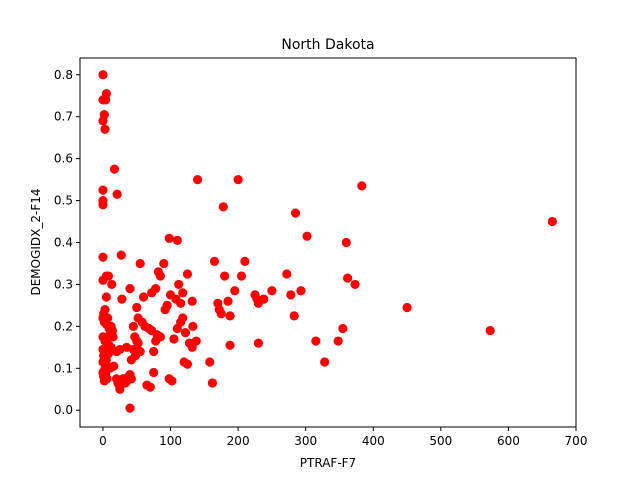  Describe the element at coordinates (103, 441) in the screenshot. I see `x-tick-label: 0` at that location.